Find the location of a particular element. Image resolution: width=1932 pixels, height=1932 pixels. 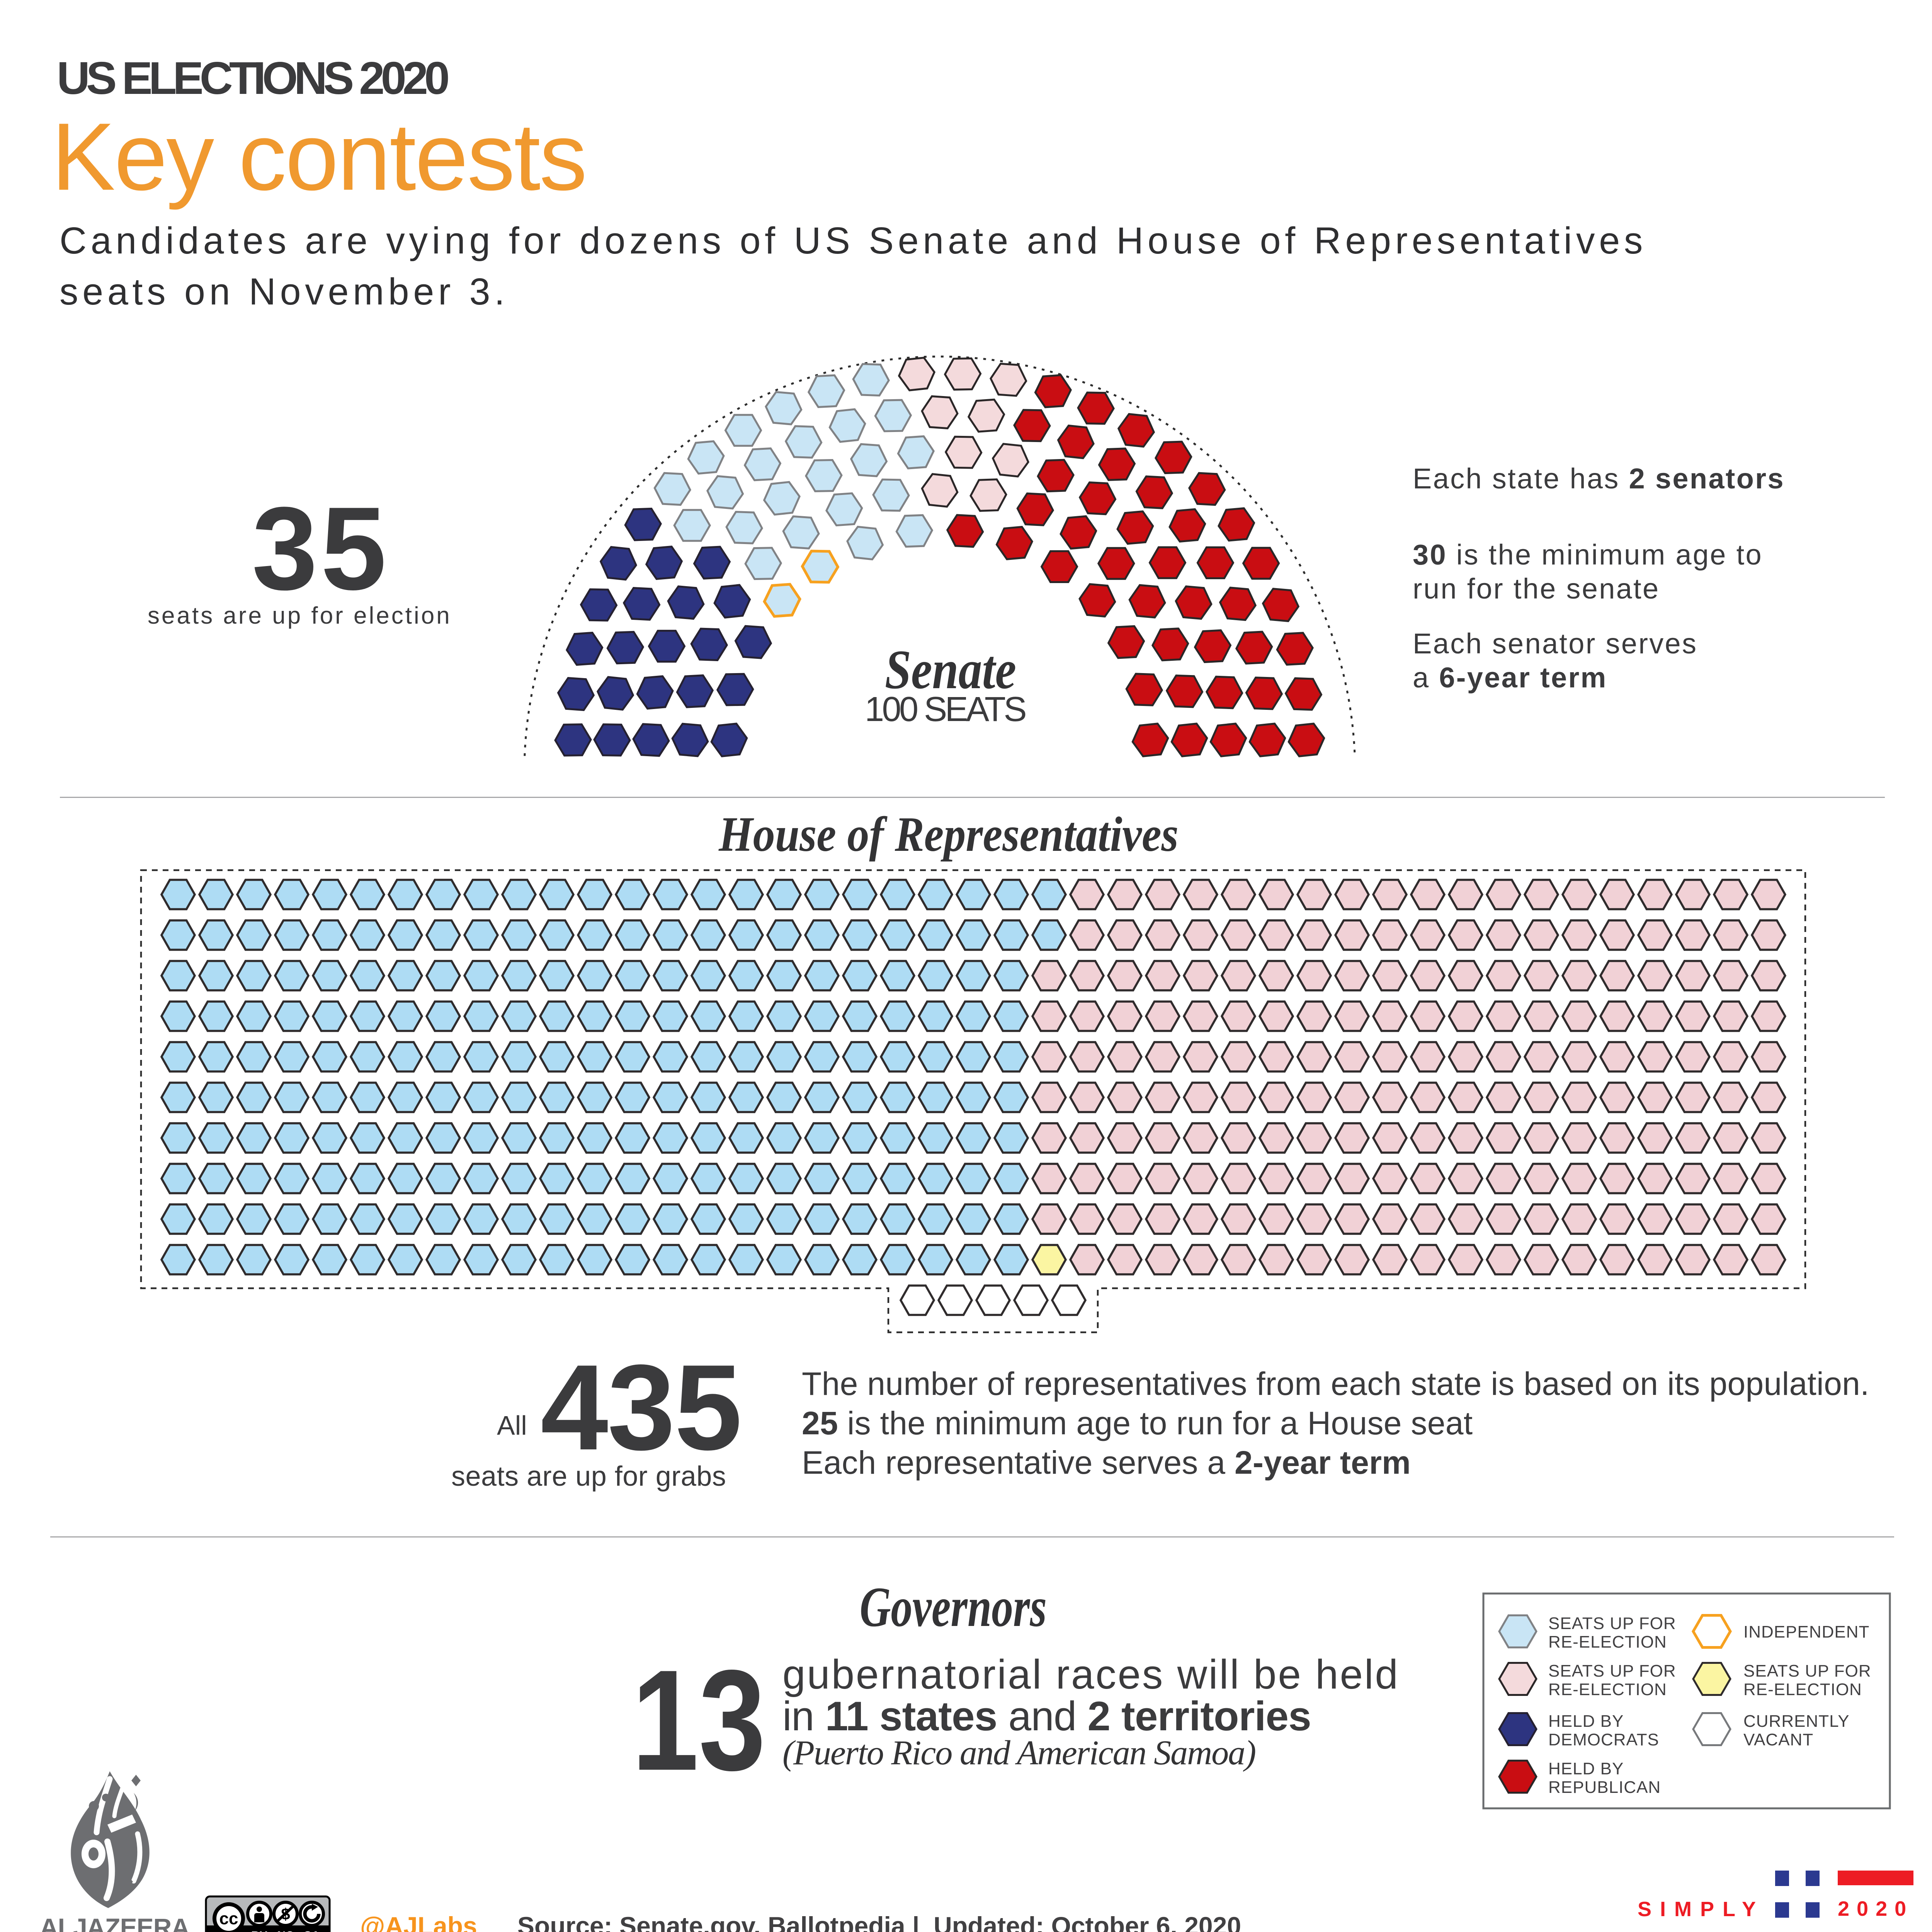

svg-text: BY is located at coordinates (259, 1930).